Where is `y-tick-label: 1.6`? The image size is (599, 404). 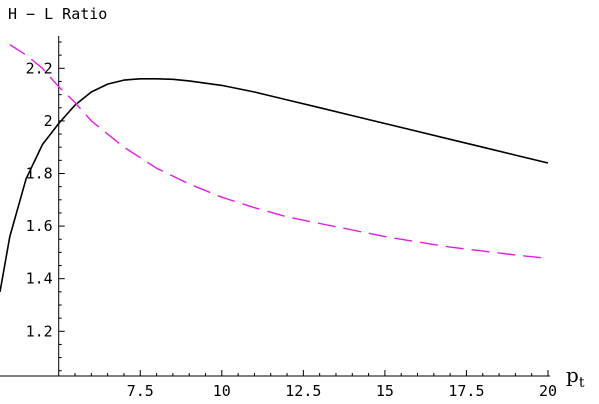
y-tick-label: 1.6 is located at coordinates (39, 226).